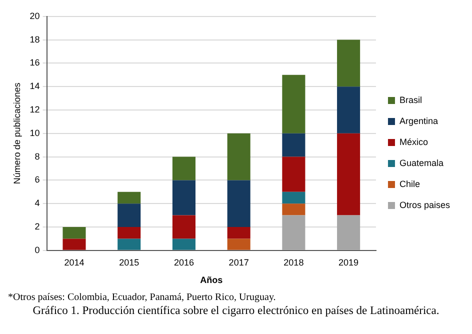  Describe the element at coordinates (129, 262) in the screenshot. I see `x-tick-label: 2015` at that location.